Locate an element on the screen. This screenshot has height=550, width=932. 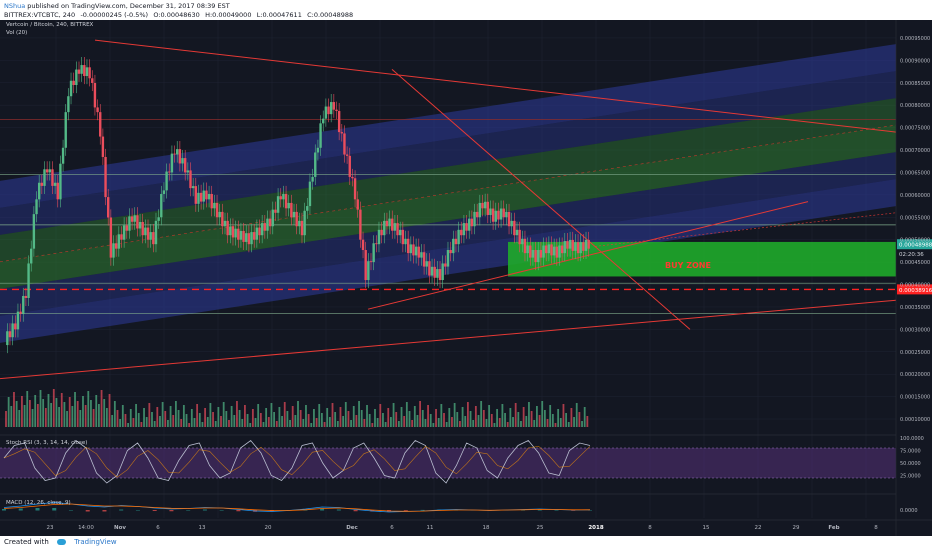
symbol-label: BITTREX:VTCBTC, 240 is located at coordinates (40, 15).